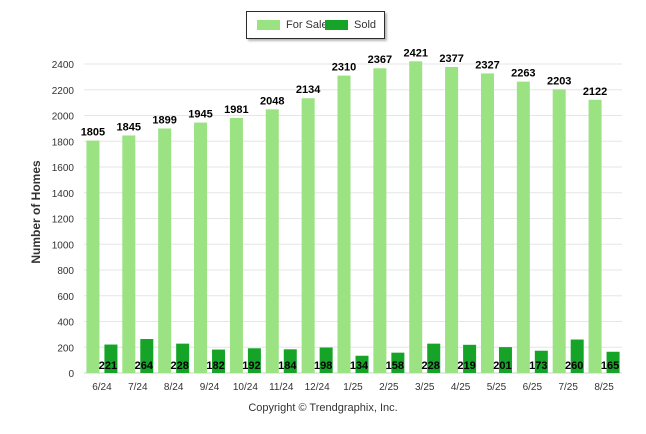 The height and width of the screenshot is (434, 646). I want to click on y-tick-label: 1400, so click(63, 194).